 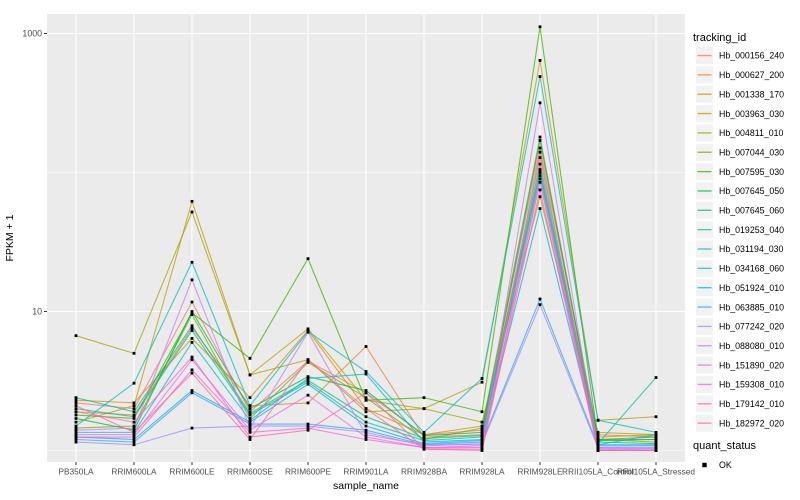 I want to click on legend-item: Hb_151890_020, so click(x=740, y=365).